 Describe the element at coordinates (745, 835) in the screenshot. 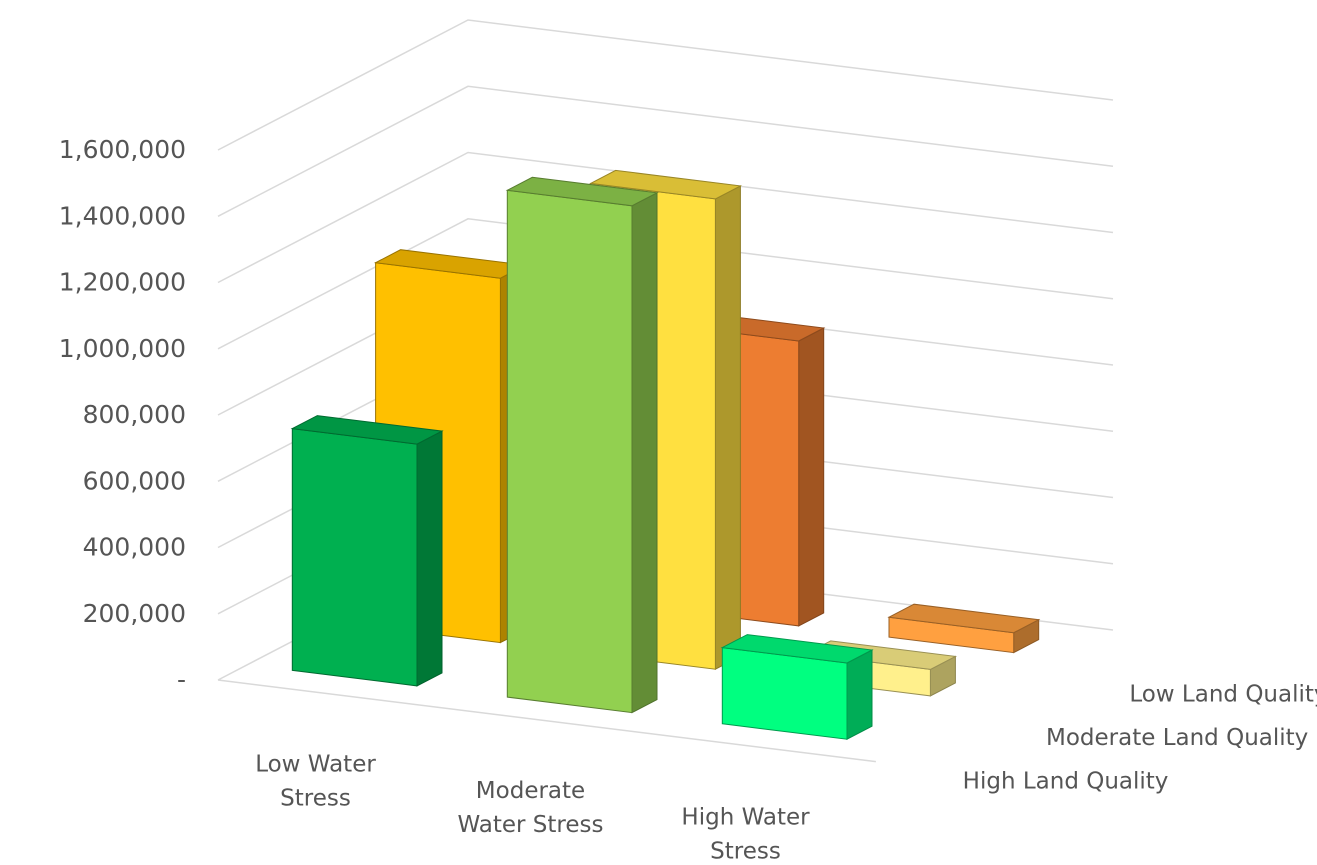

I see `category-label-high-water-stress: High Water Stress` at that location.